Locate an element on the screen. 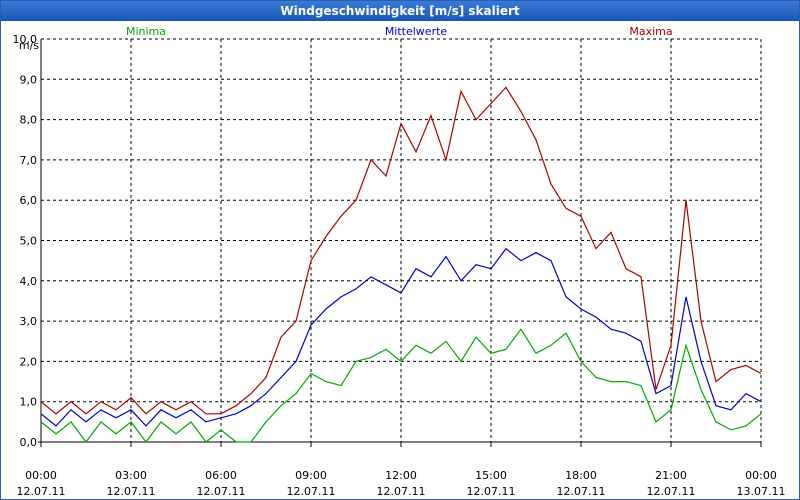 The width and height of the screenshot is (800, 500). y-axis-unit-label: m/s is located at coordinates (29, 45).